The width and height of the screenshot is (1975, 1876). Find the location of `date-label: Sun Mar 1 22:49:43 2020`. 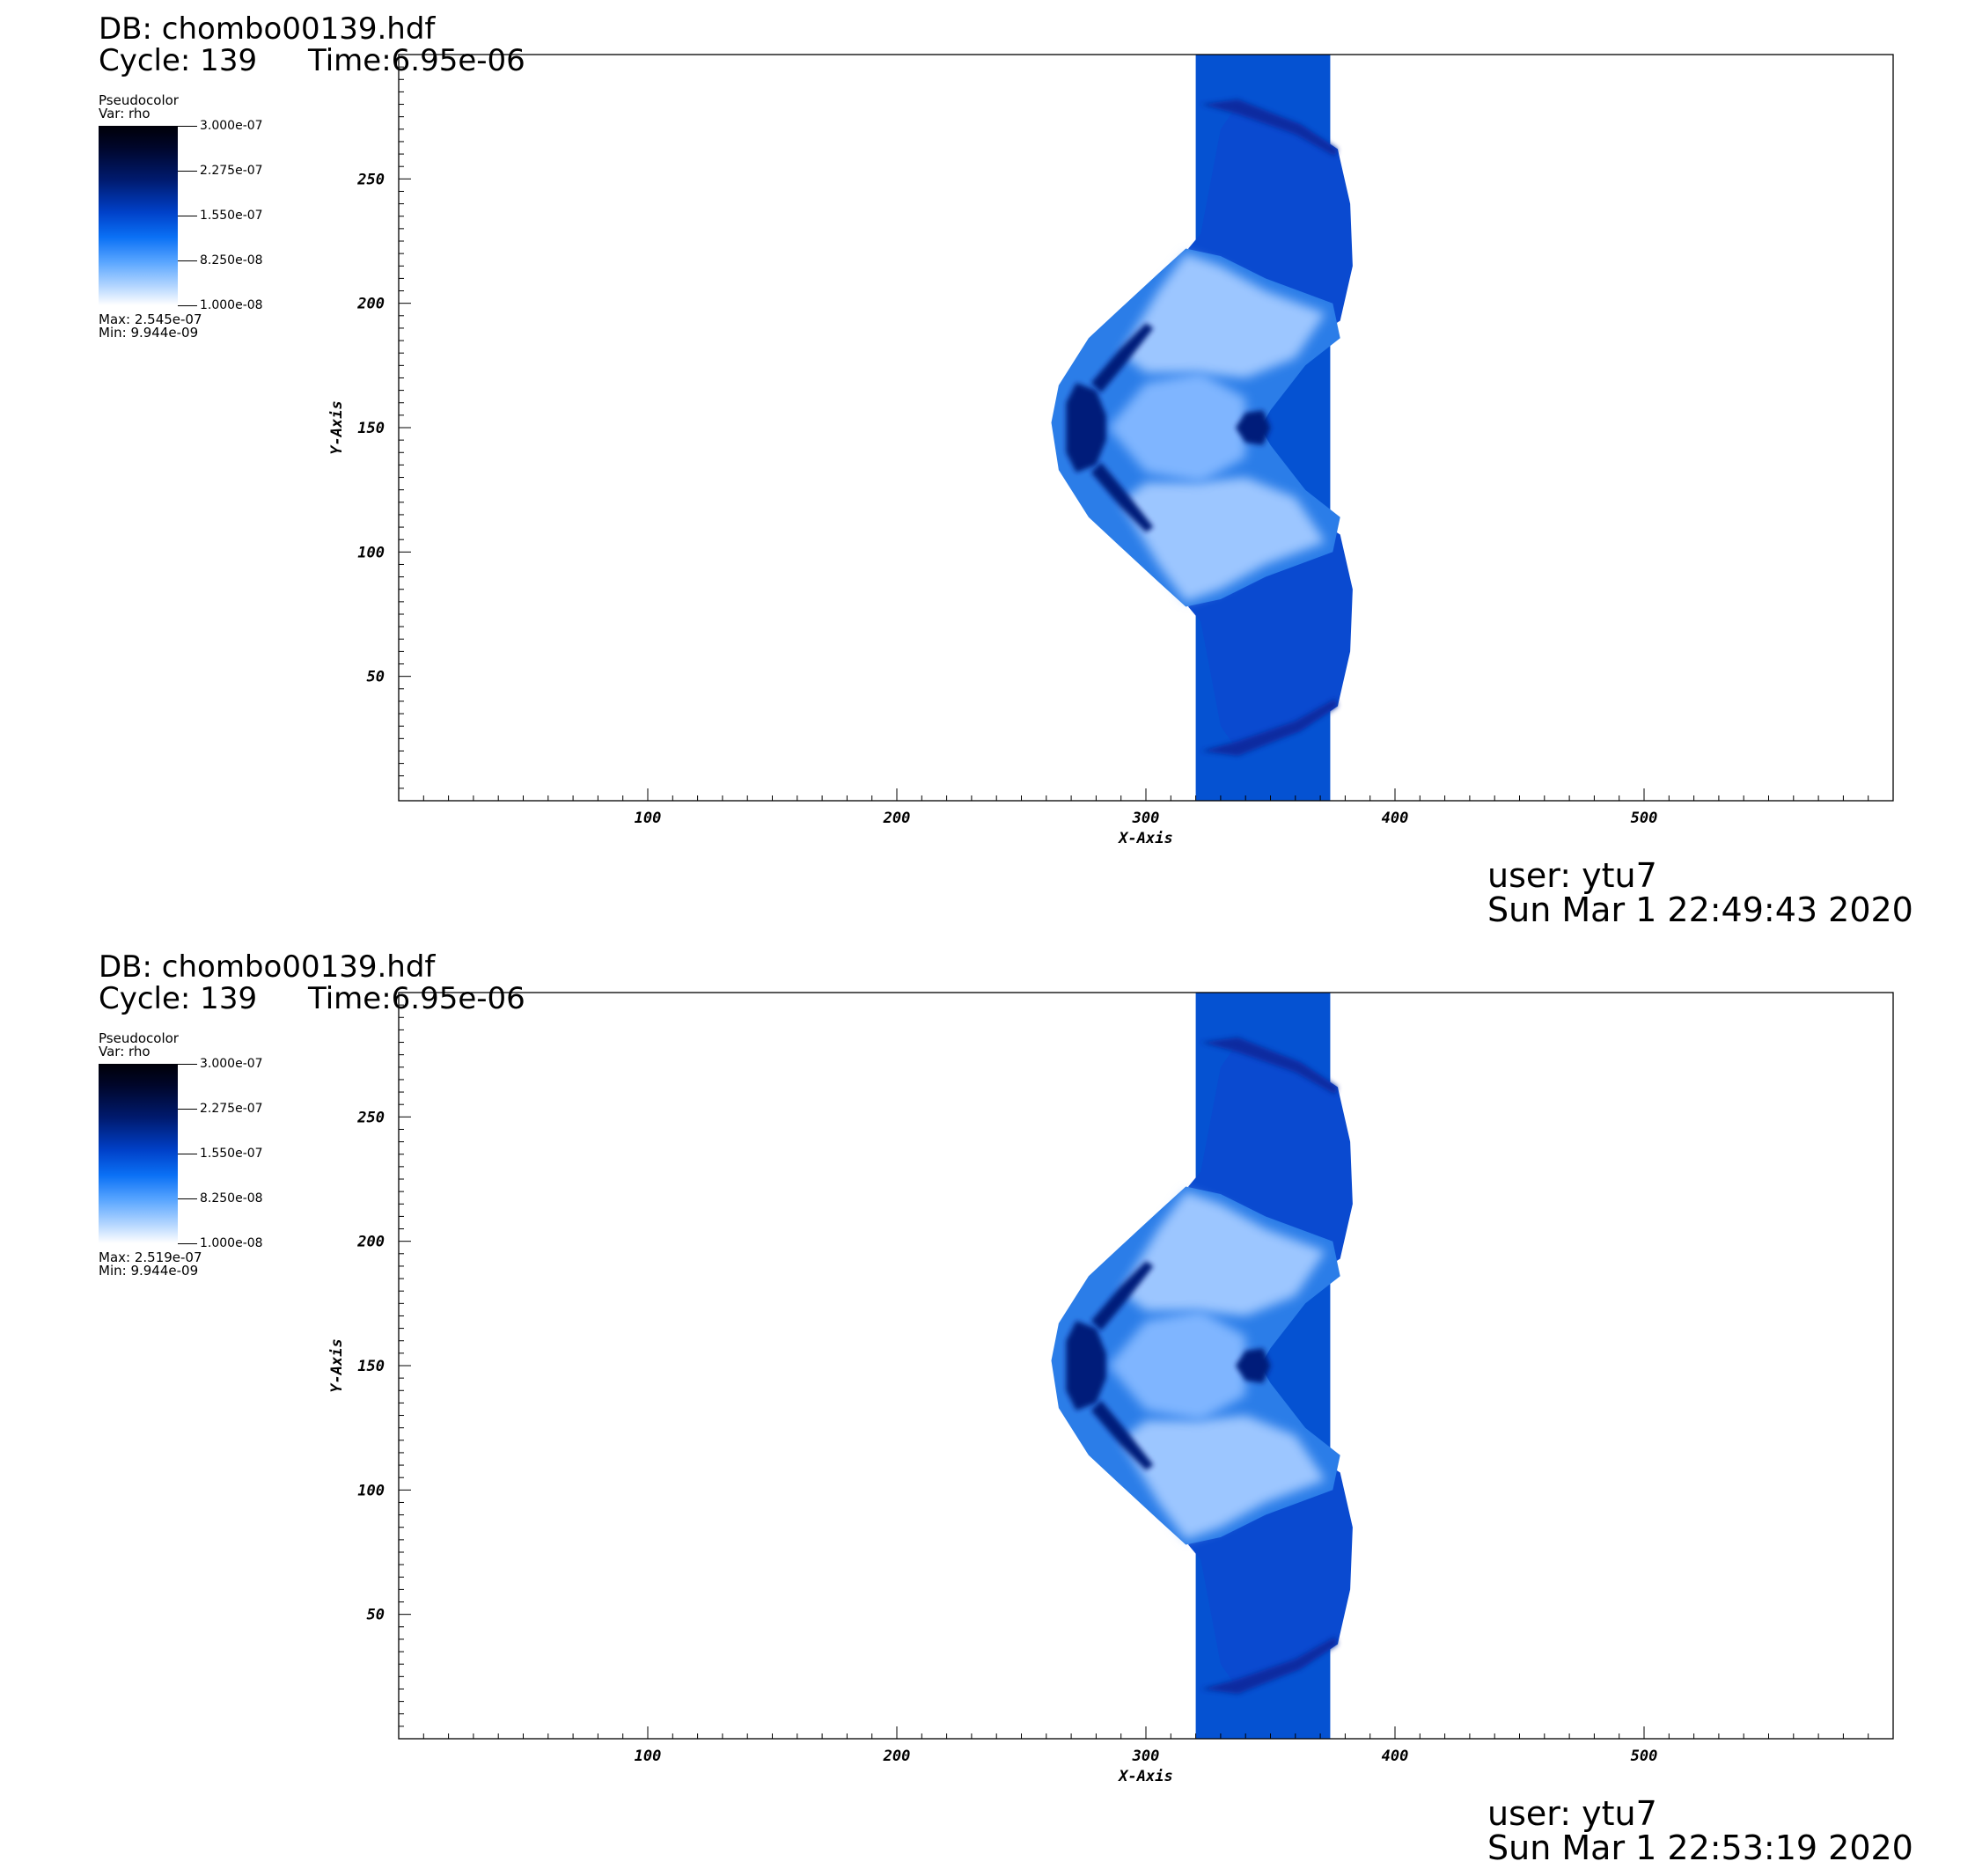

date-label: Sun Mar 1 22:49:43 2020 is located at coordinates (1700, 909).